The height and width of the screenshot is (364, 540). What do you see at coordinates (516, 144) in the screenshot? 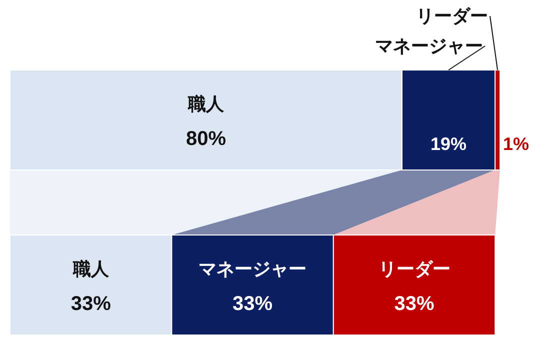
I see `data-label: 1%` at bounding box center [516, 144].